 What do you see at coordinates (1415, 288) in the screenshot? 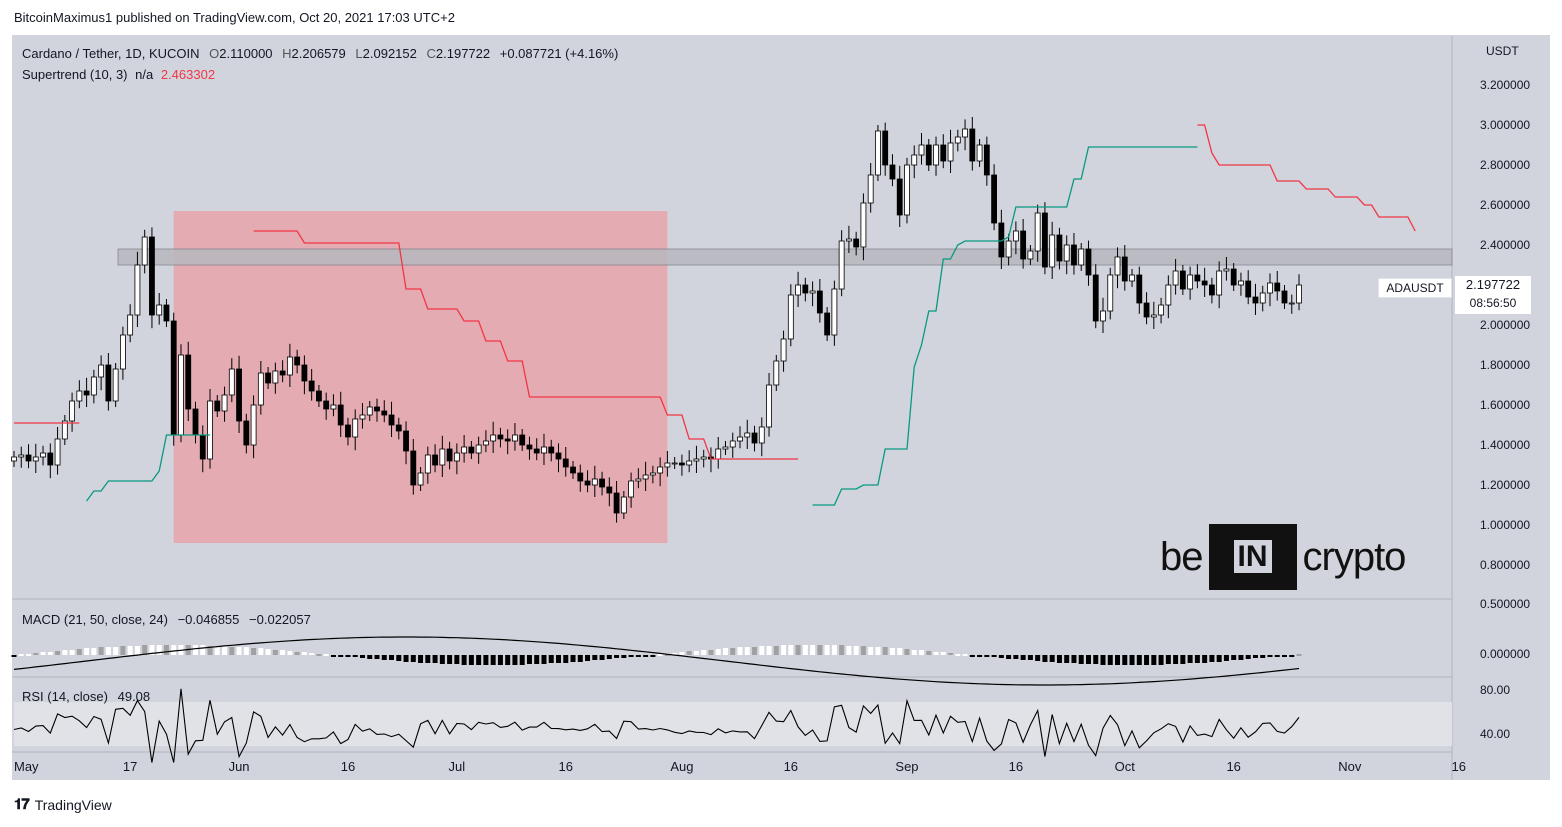
I see `symbol-tag: ADAUSDT` at bounding box center [1415, 288].